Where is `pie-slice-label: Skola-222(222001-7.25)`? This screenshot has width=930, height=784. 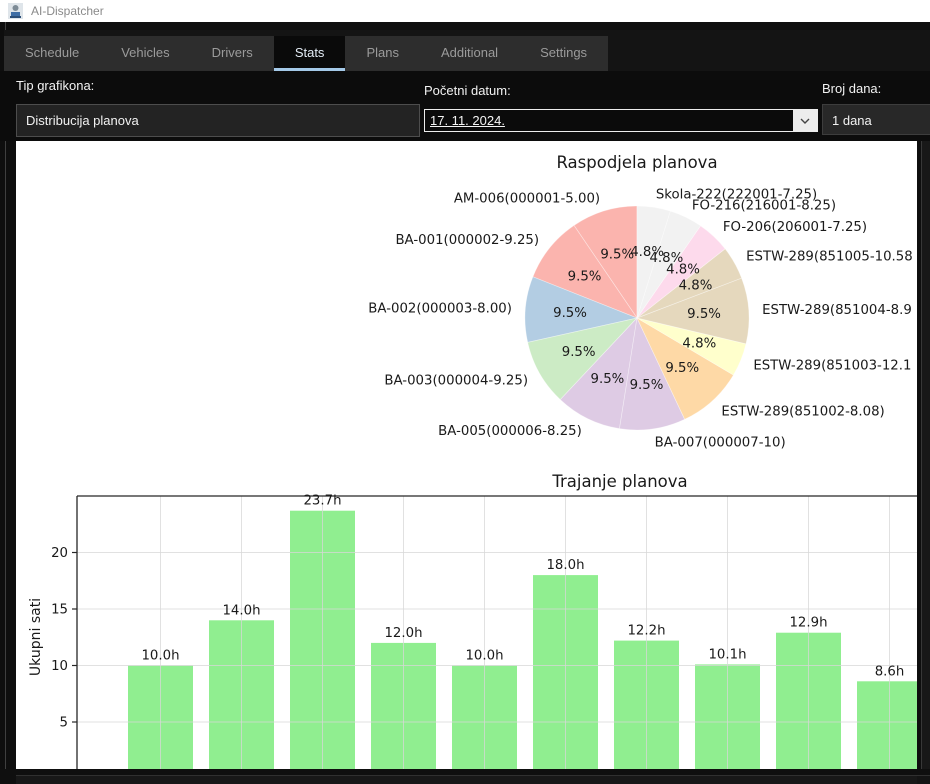 pie-slice-label: Skola-222(222001-7.25) is located at coordinates (736, 194).